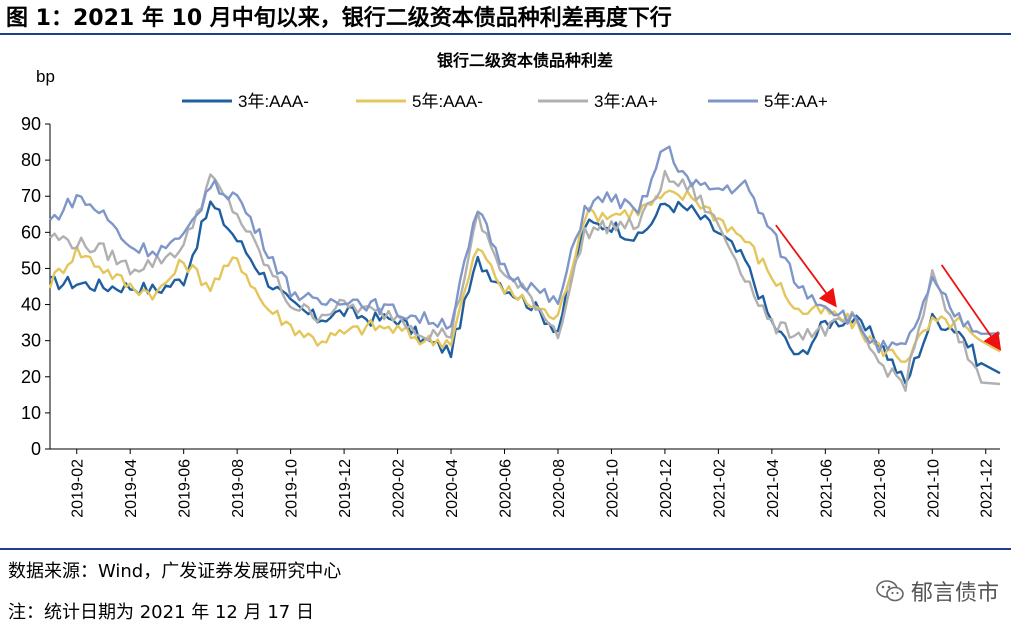 The image size is (1011, 635). What do you see at coordinates (273, 101) in the screenshot?
I see `legend-label-0: 3年:AAA-` at bounding box center [273, 101].